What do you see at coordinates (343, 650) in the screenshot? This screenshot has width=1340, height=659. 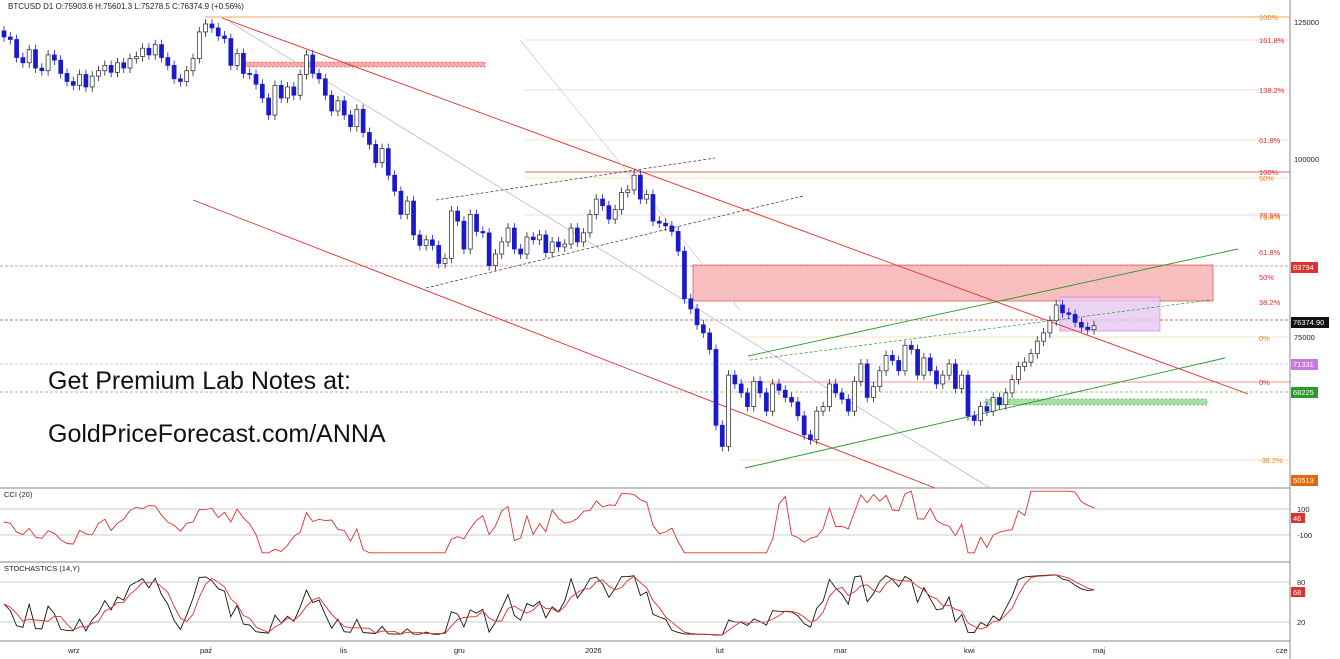 I see `time-tick: lis` at bounding box center [343, 650].